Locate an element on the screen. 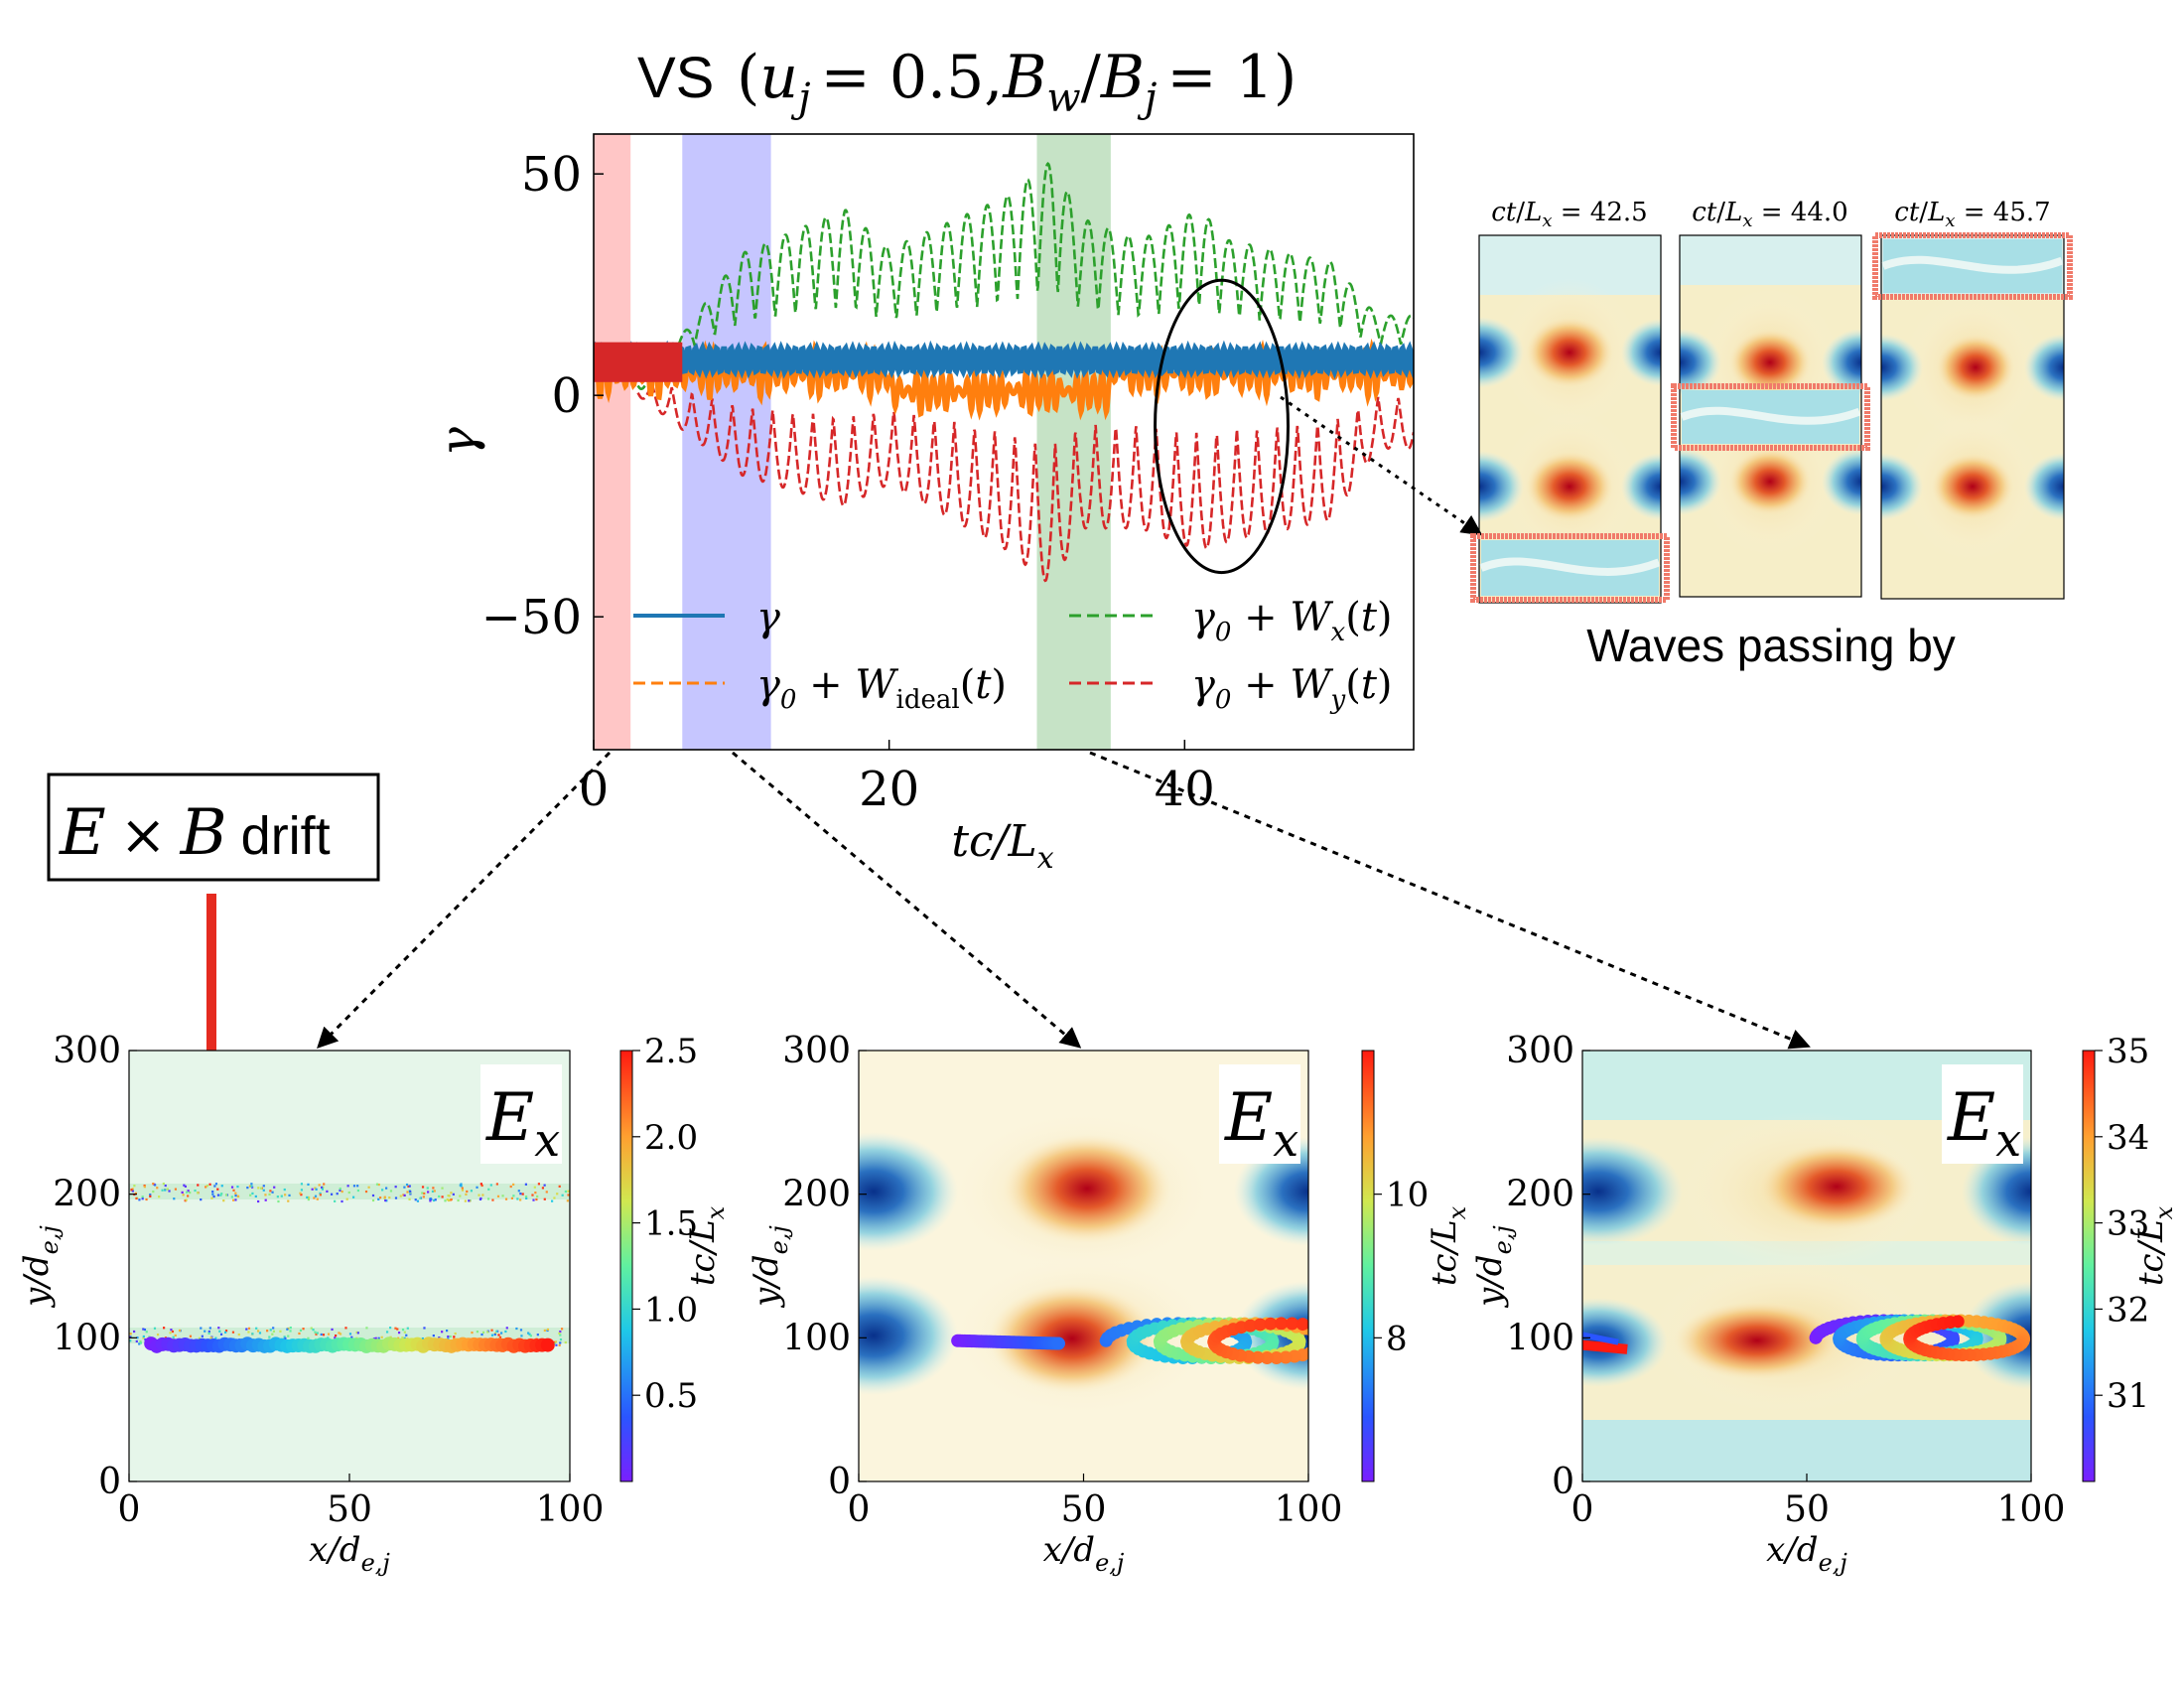 The height and width of the screenshot is (1688, 2184). main-plot-frame is located at coordinates (1004, 442).